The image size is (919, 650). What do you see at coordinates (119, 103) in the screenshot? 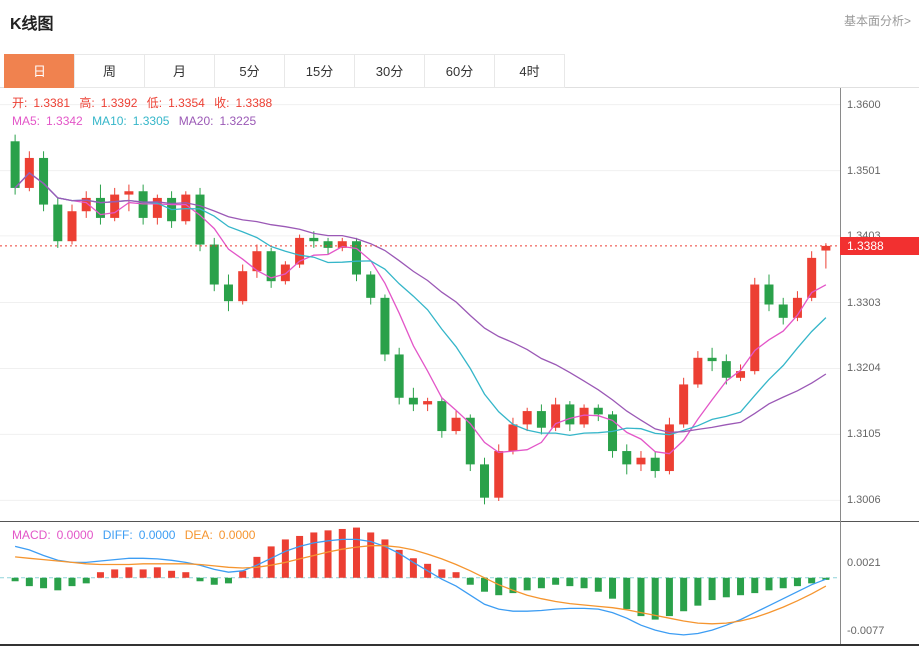
I see `high-value: 1.3392` at bounding box center [119, 103].